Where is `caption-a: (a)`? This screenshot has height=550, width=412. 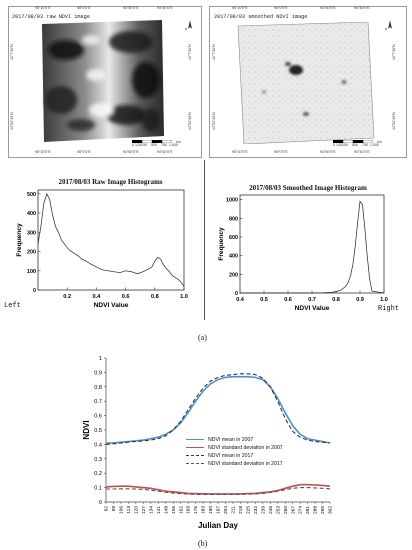 caption-a: (a) is located at coordinates (202, 337).